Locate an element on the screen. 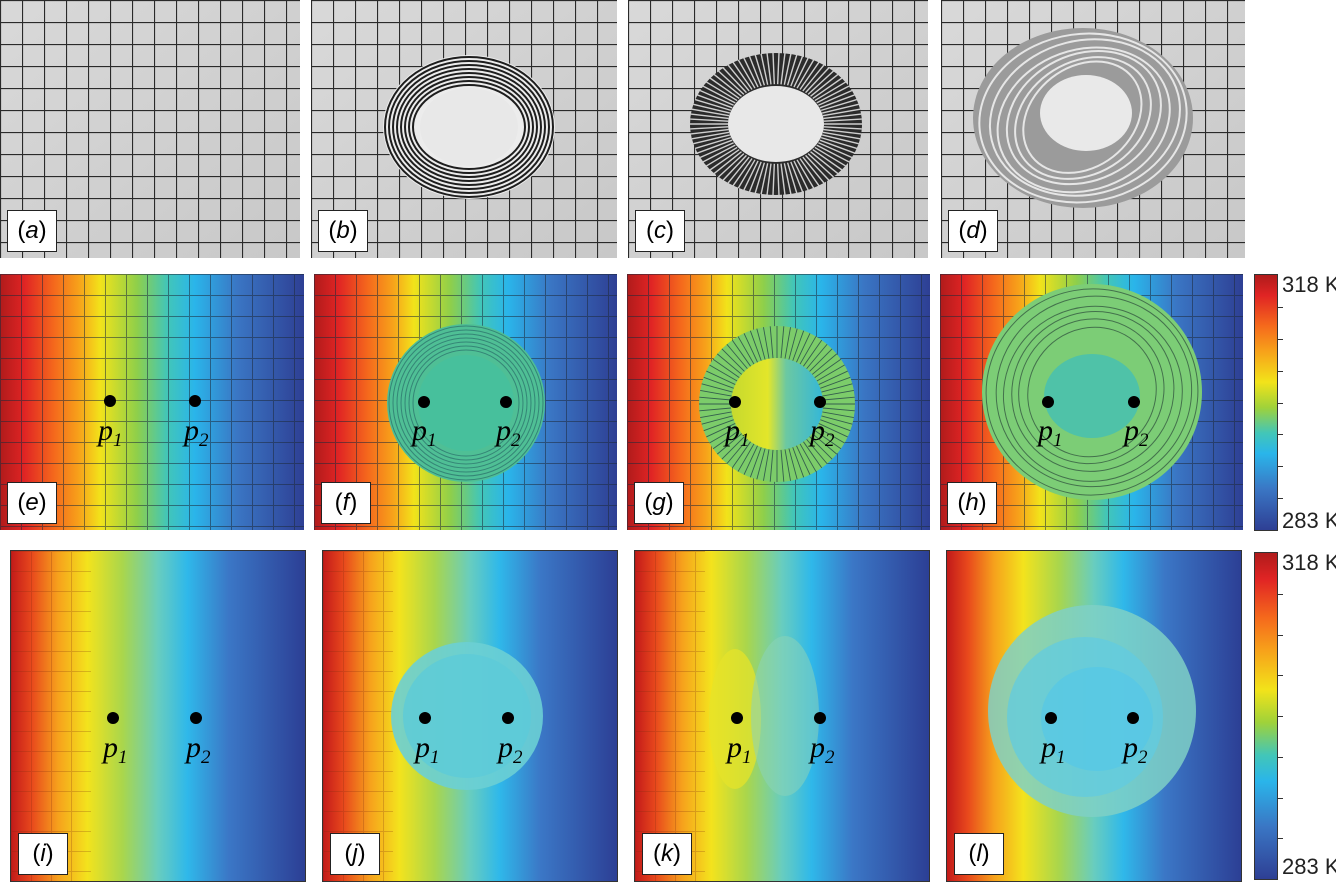 This screenshot has width=1336, height=884. sim-panel-e: p1 p2 (e) is located at coordinates (152, 402).